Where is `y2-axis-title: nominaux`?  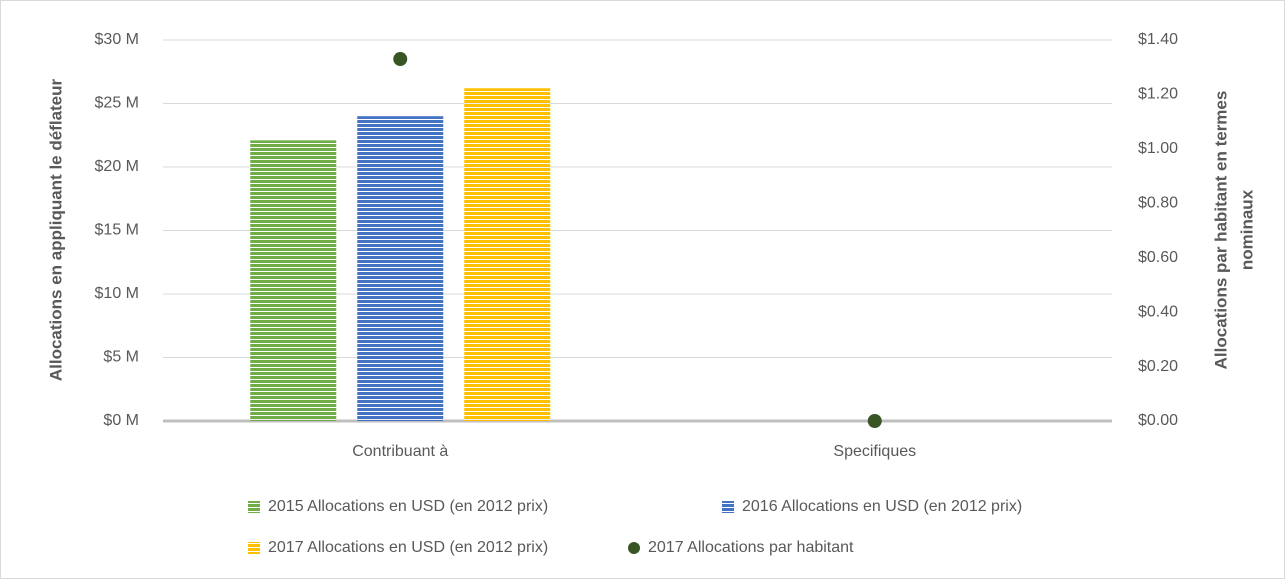
y2-axis-title: nominaux is located at coordinates (1246, 229).